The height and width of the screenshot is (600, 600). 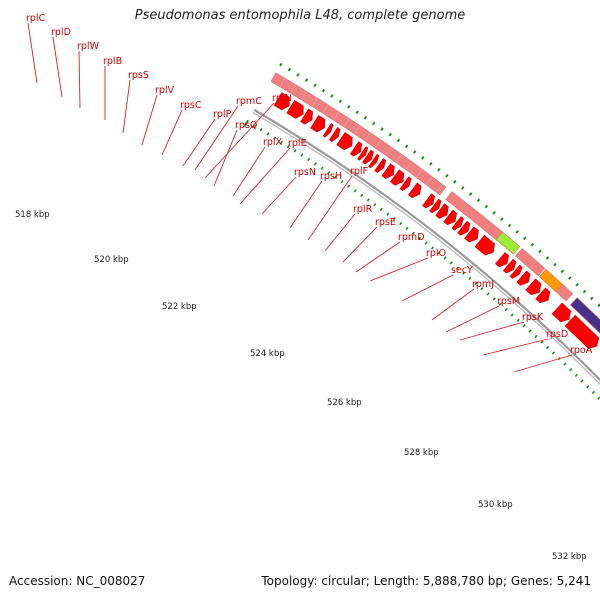 I want to click on gene-label: rpmC, so click(x=249, y=101).